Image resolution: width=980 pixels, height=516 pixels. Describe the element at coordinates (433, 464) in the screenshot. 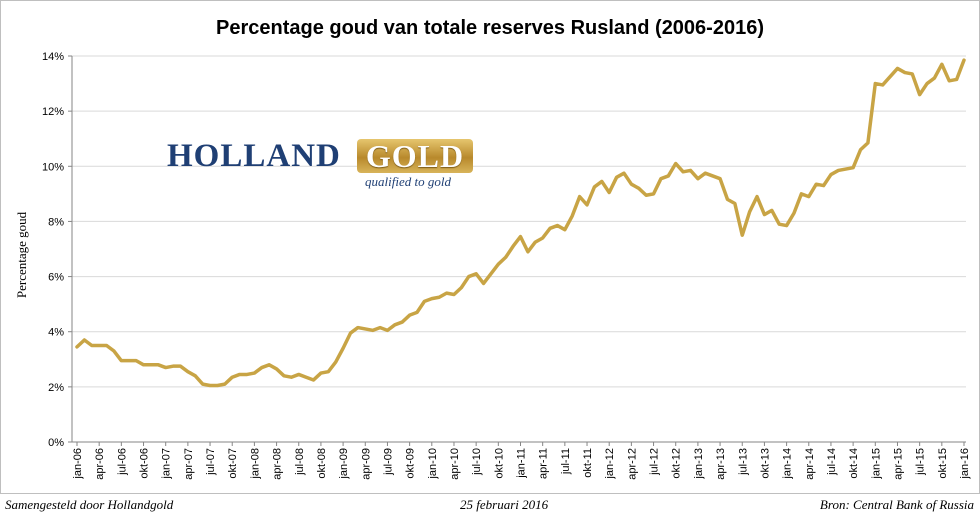

I see `x-tick-label: jan-10` at that location.